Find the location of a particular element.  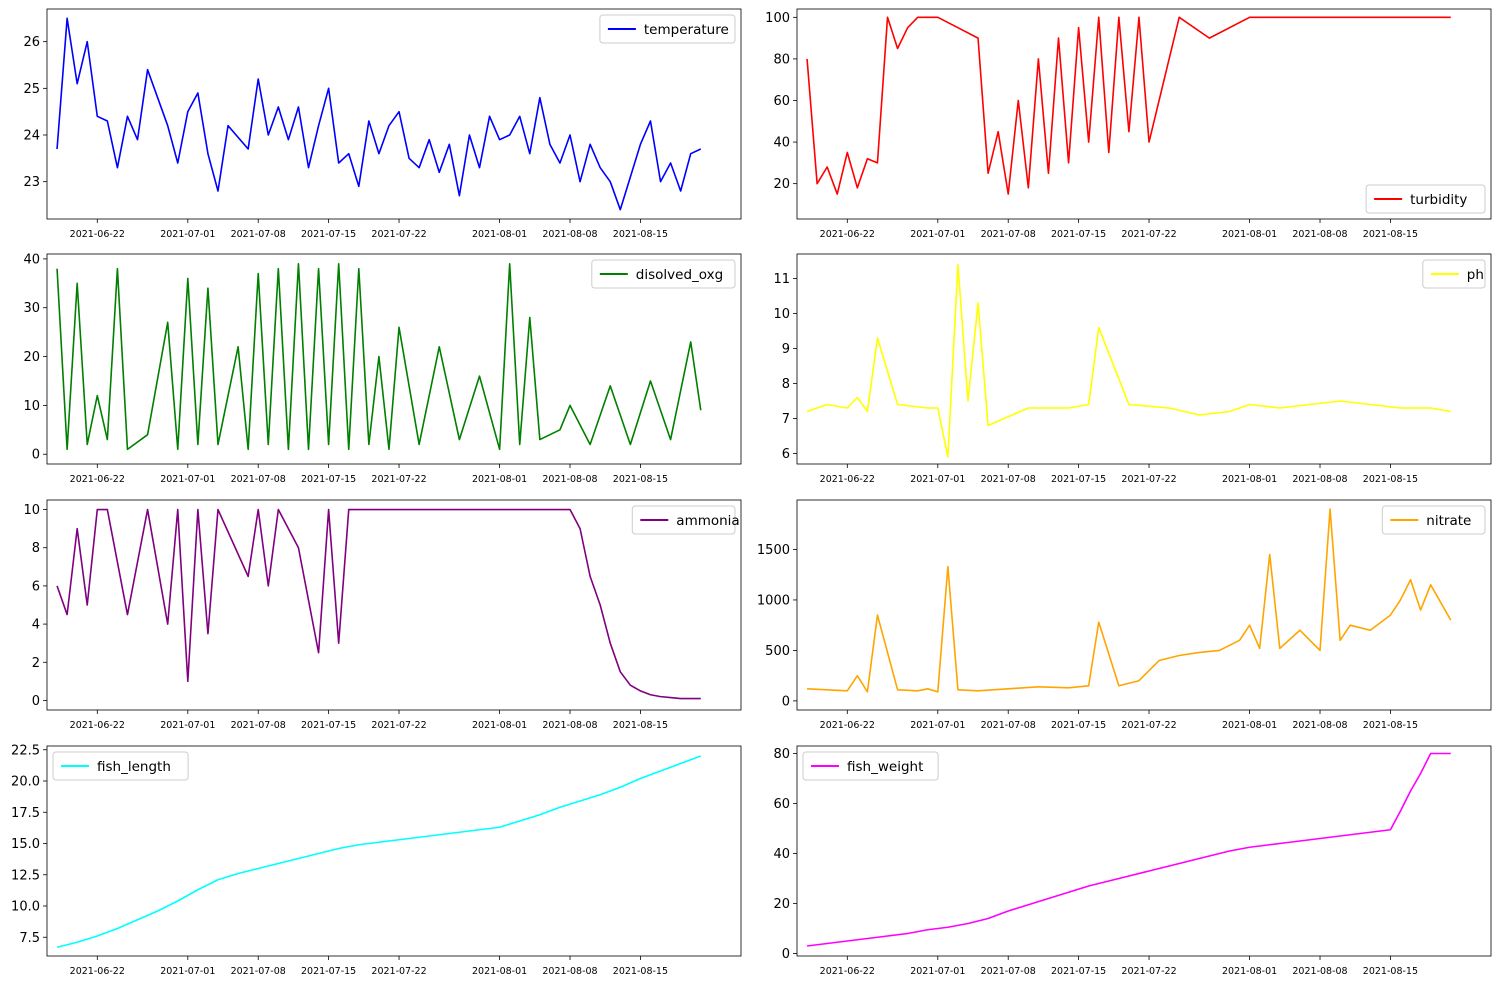

fish_weight-legend: fish_weight is located at coordinates (870, 766).